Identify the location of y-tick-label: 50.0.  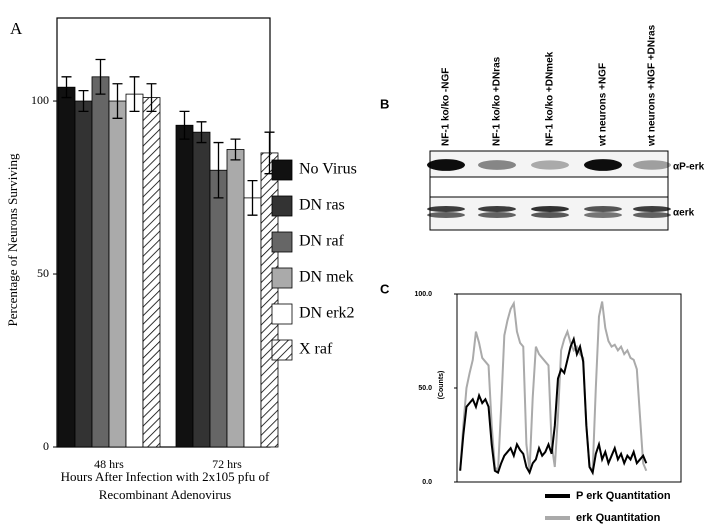
(425, 388).